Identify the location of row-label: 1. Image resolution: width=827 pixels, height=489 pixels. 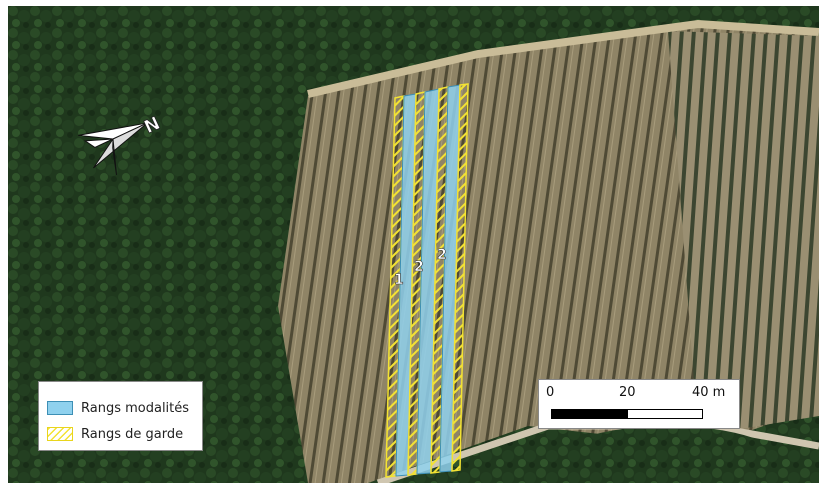
(399, 280).